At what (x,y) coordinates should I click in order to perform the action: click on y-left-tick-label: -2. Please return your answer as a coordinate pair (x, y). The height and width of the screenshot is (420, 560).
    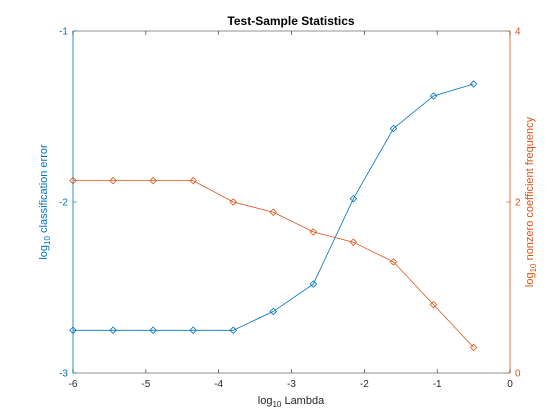
    Looking at the image, I should click on (63, 203).